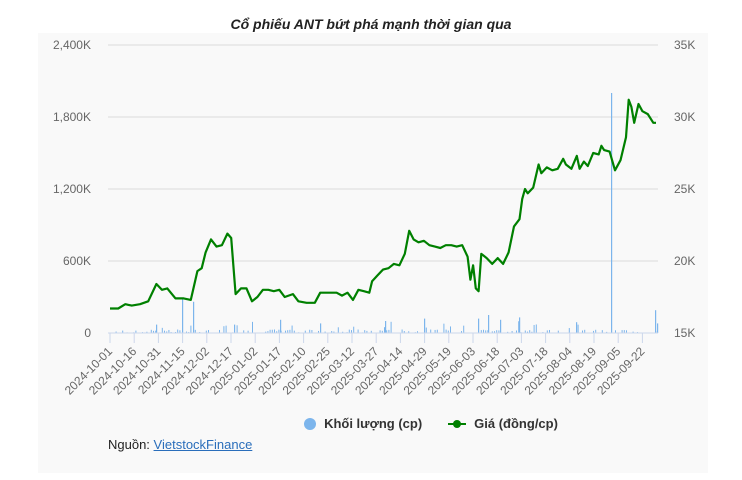  What do you see at coordinates (516, 423) in the screenshot?
I see `legend-price-label: Giá (đồng/cp)` at bounding box center [516, 423].